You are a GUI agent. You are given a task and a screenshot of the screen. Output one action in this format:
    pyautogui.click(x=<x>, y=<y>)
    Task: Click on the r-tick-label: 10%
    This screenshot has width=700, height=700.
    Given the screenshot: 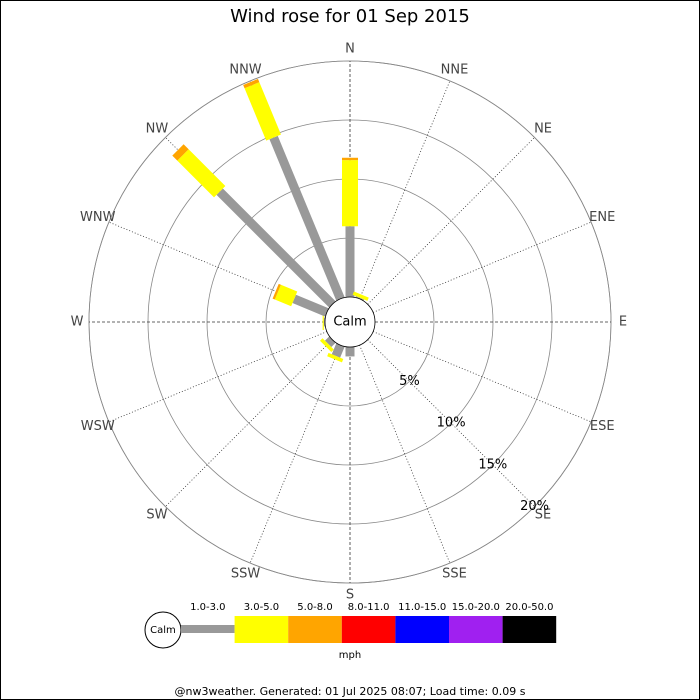 What is the action you would take?
    pyautogui.click(x=451, y=423)
    